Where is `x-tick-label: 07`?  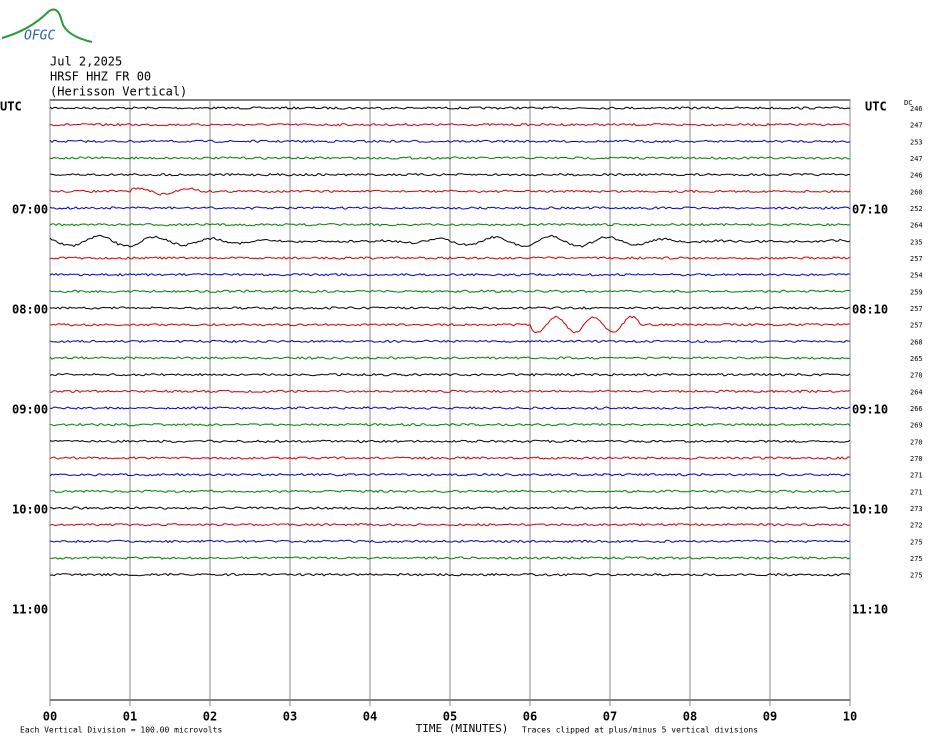
x-tick-label: 07 is located at coordinates (610, 717).